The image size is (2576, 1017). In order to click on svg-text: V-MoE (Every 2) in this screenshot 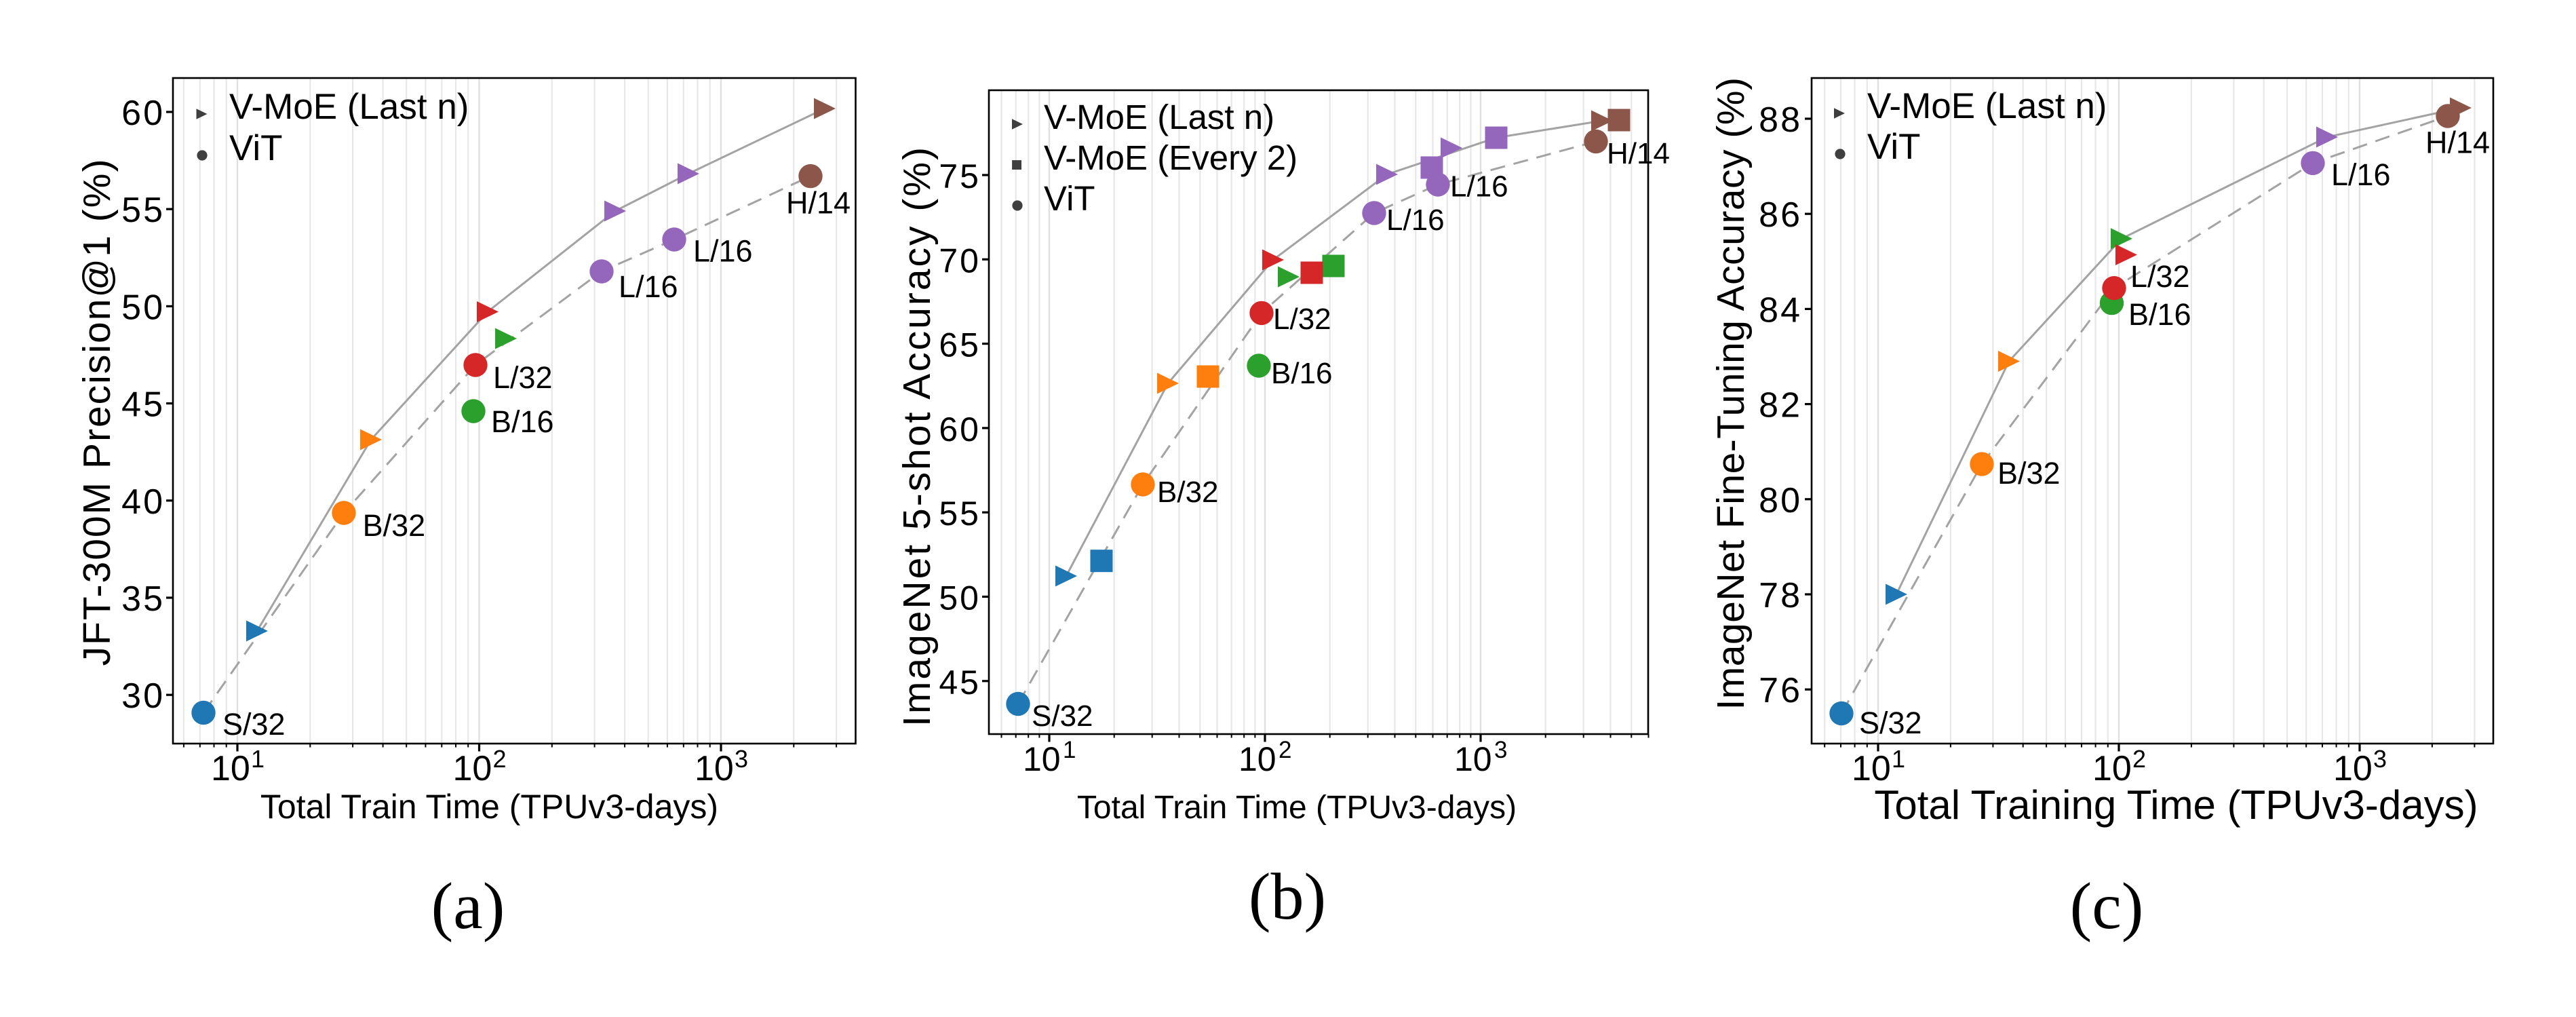, I will do `click(1170, 157)`.